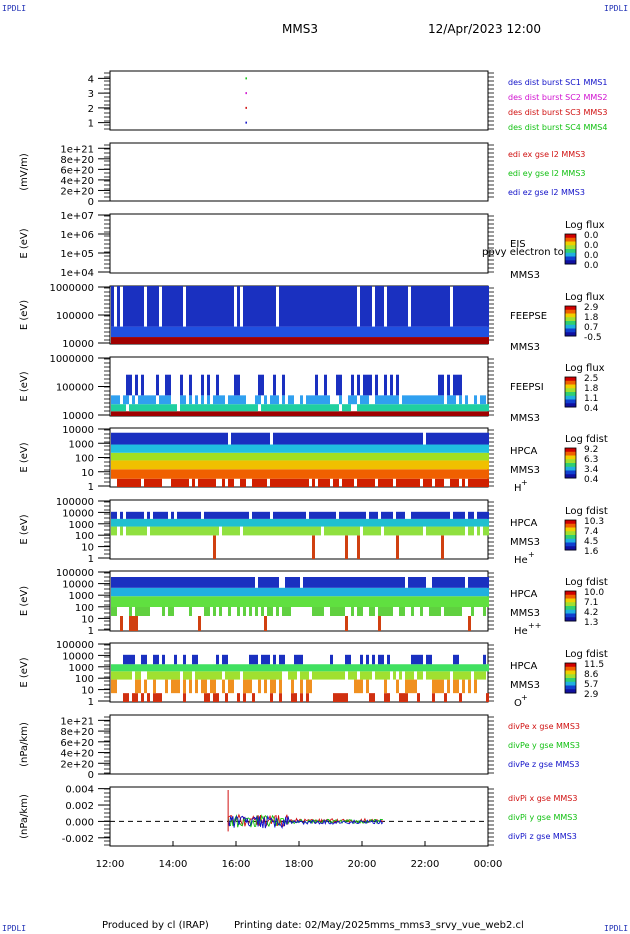 Image resolution: width=630 pixels, height=934 pixels. I want to click on panel-frame-burst, so click(299, 100).